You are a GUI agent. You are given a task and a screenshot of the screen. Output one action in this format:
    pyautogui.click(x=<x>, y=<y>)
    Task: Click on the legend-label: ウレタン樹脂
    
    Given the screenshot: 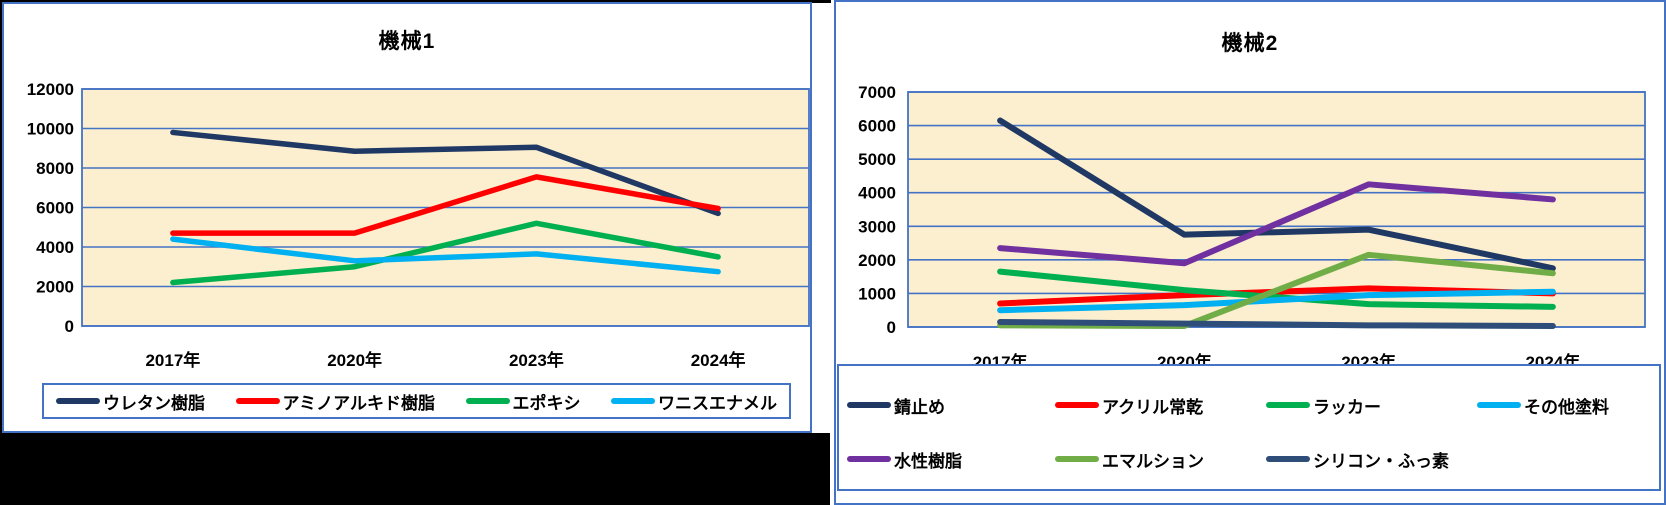 What is the action you would take?
    pyautogui.click(x=154, y=403)
    